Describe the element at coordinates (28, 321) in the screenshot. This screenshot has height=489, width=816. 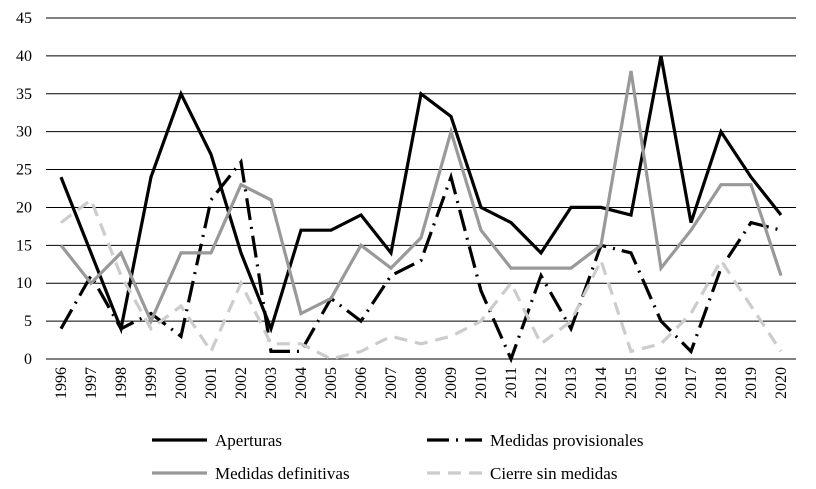
I see `y-tick-label: 5` at that location.